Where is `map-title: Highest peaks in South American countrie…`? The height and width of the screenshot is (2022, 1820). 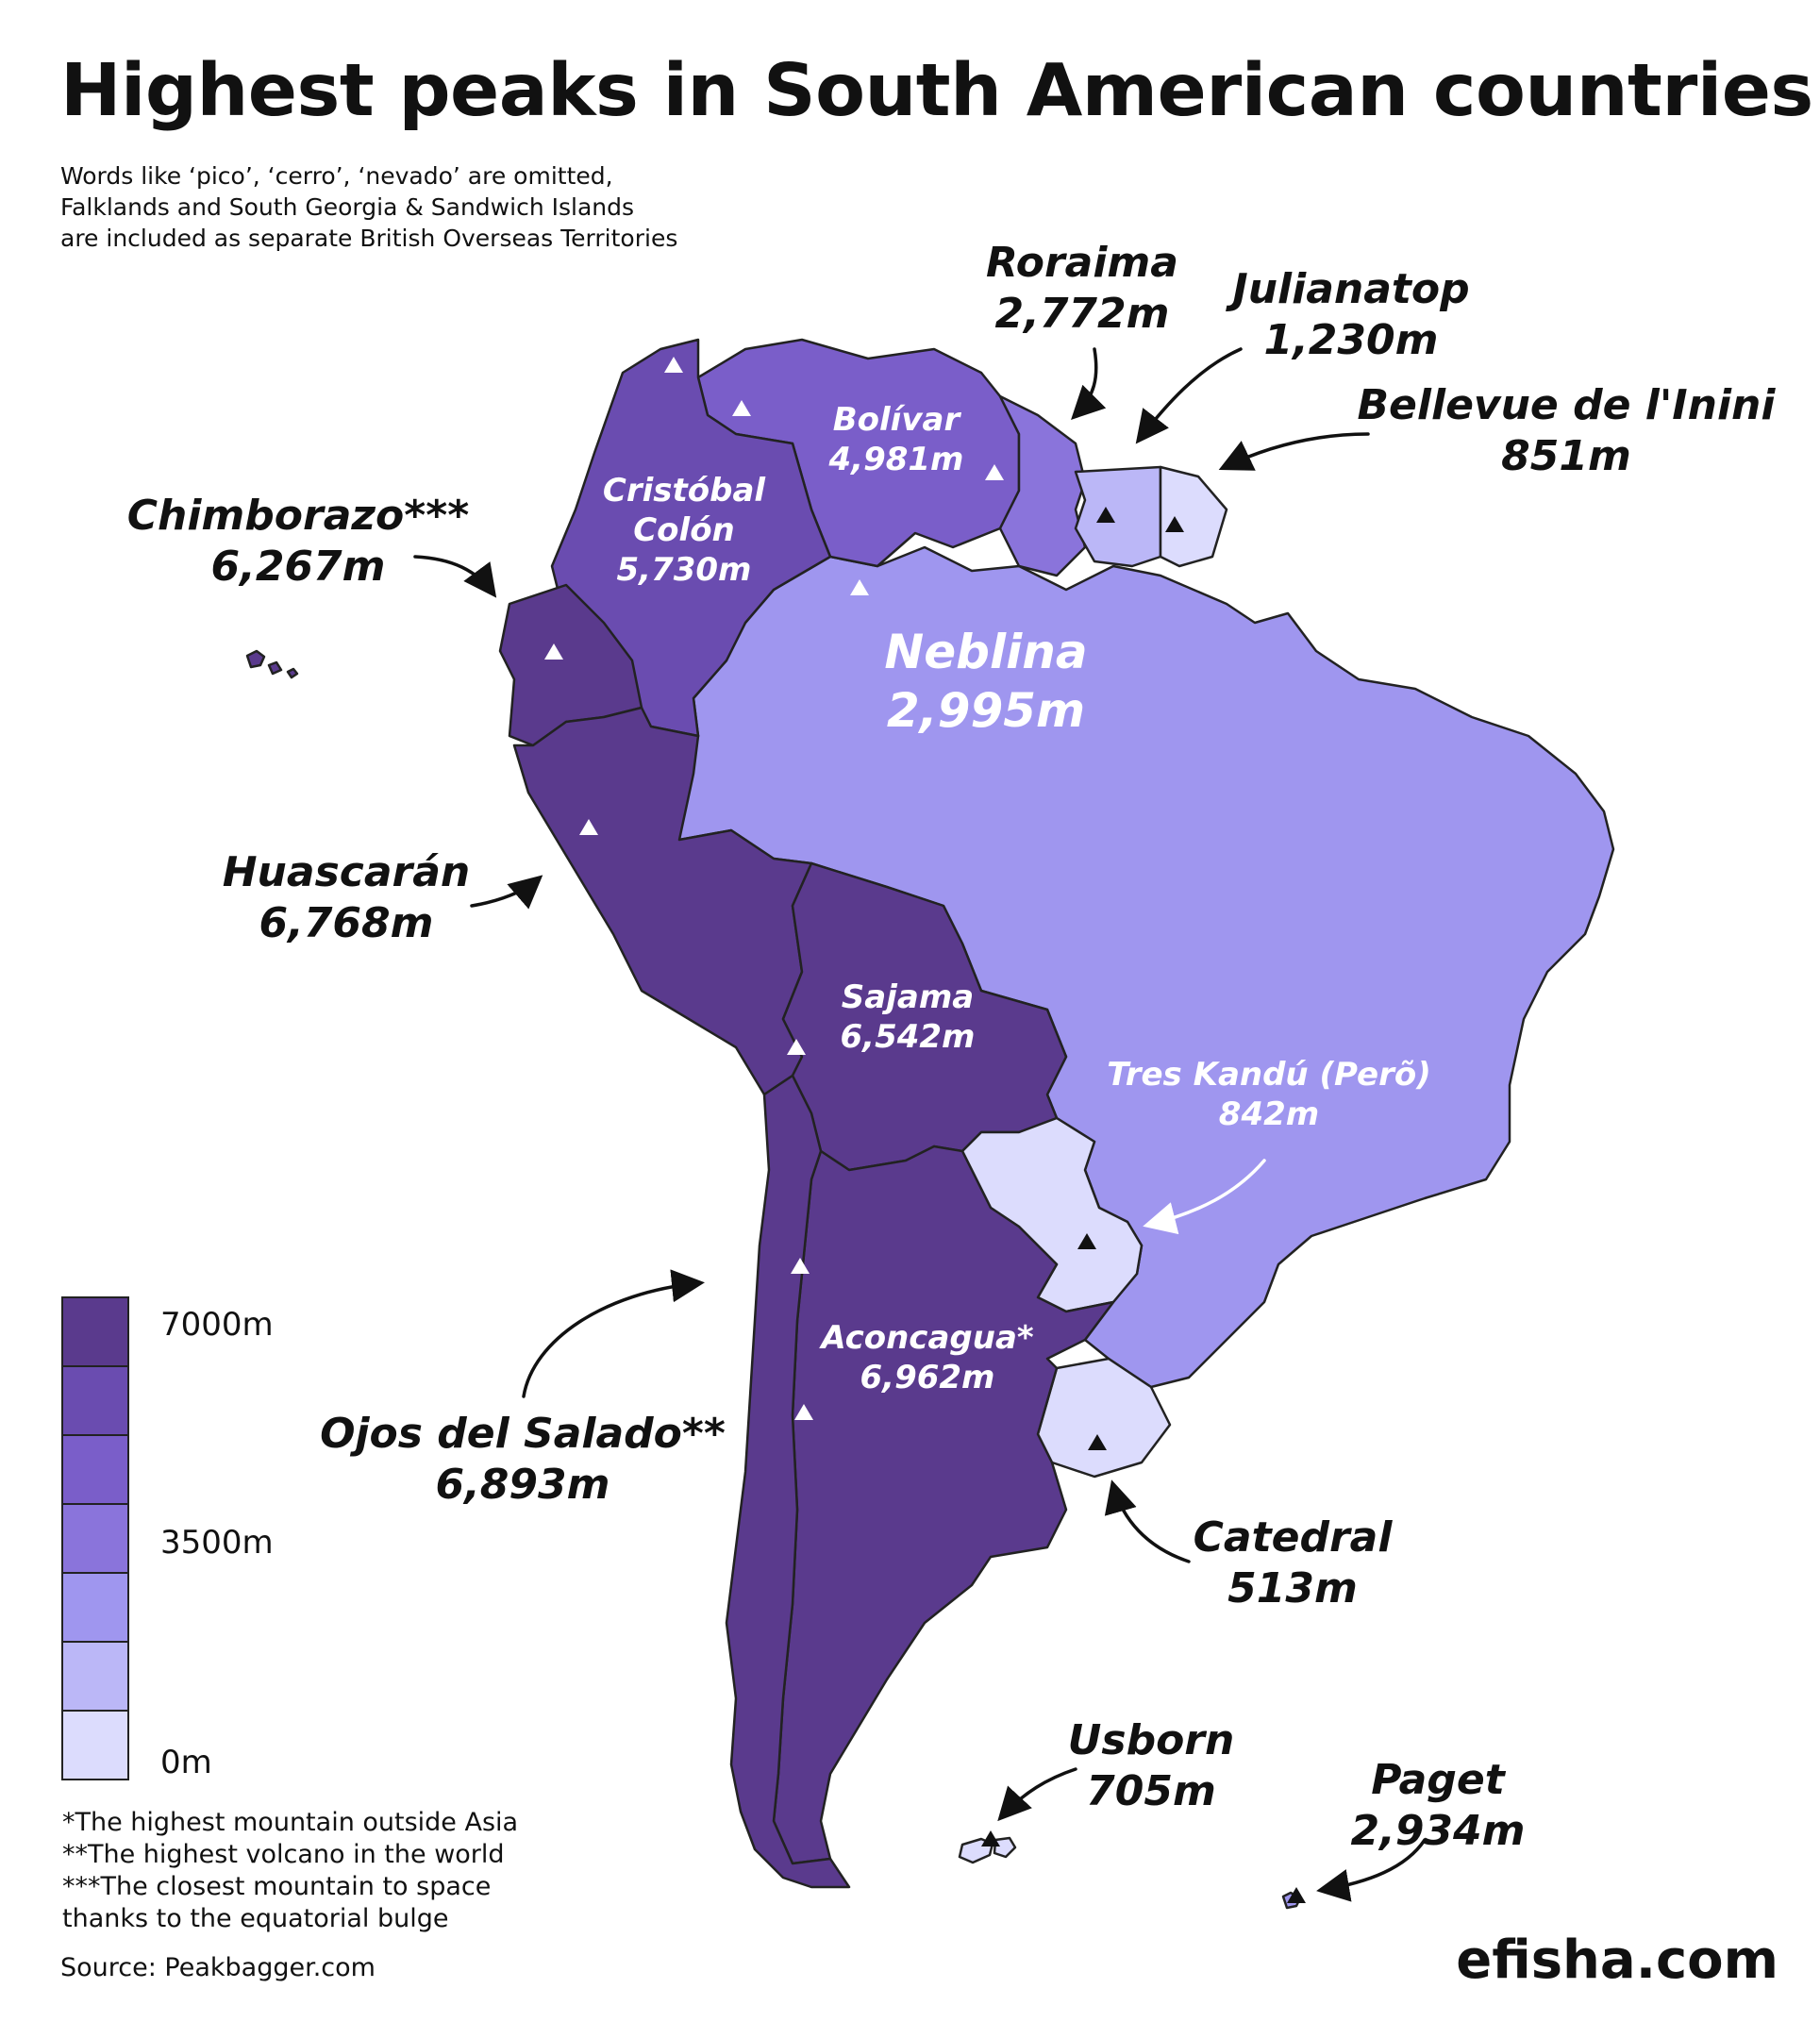
map-title: Highest peaks in South American countrie… is located at coordinates (936, 91).